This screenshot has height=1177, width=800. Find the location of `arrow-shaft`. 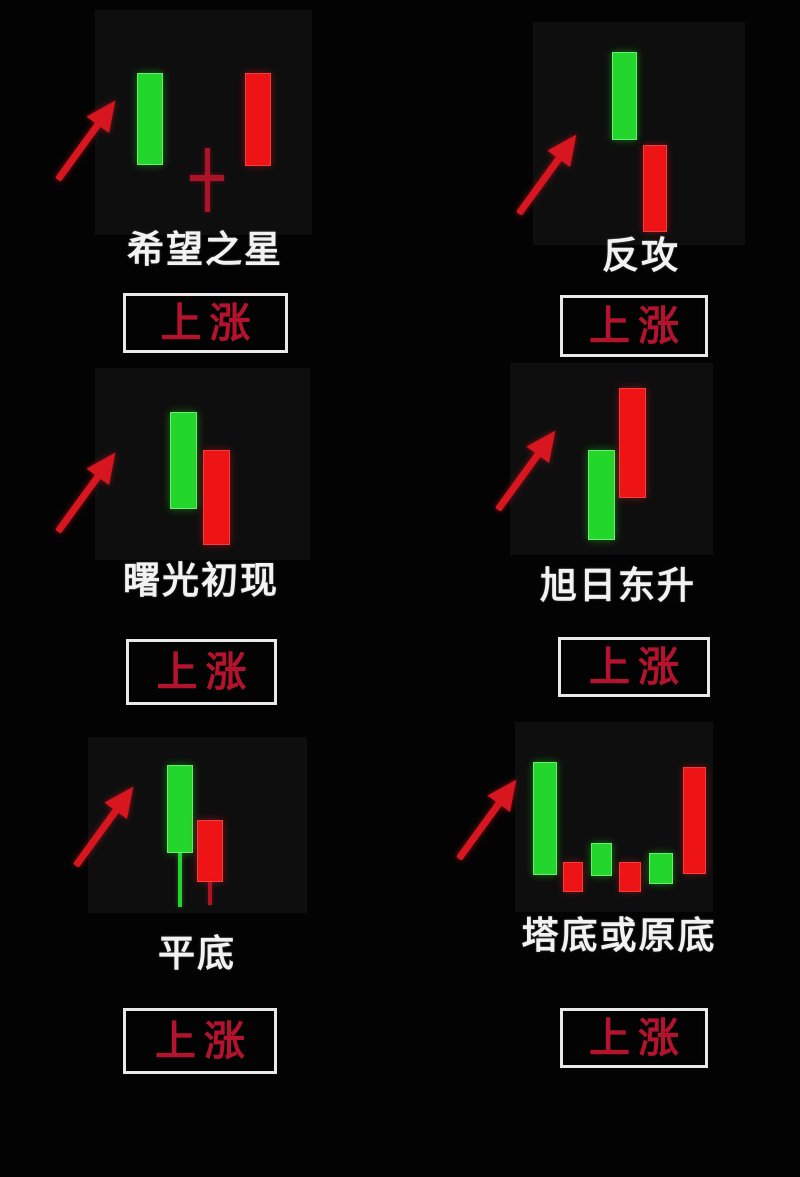

arrow-shaft is located at coordinates (480, 829).